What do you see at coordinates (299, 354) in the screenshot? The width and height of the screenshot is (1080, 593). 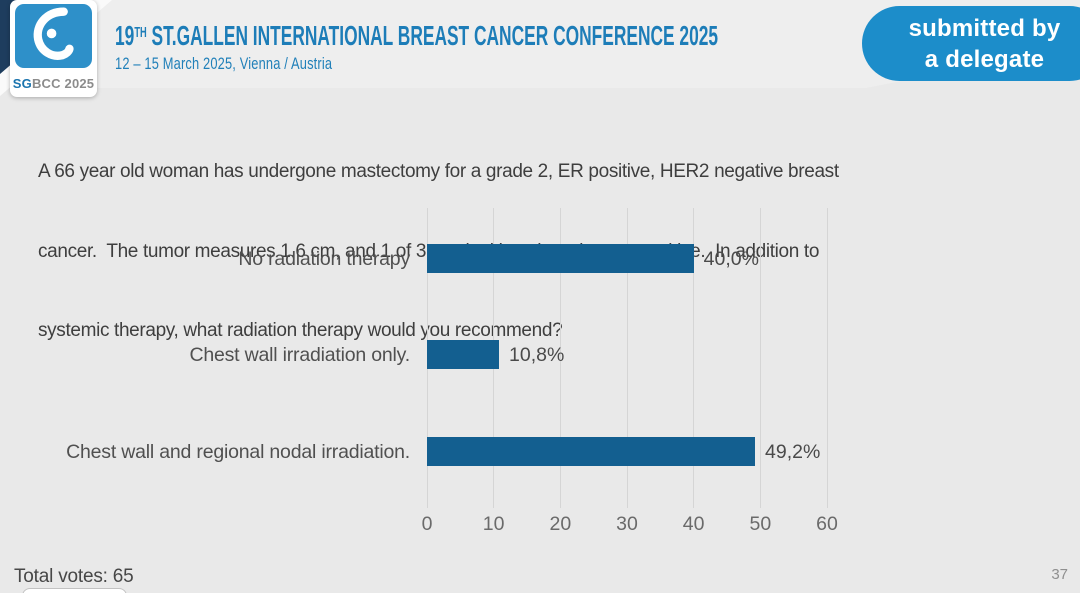 I see `category-label: Chest wall irradiation only.` at bounding box center [299, 354].